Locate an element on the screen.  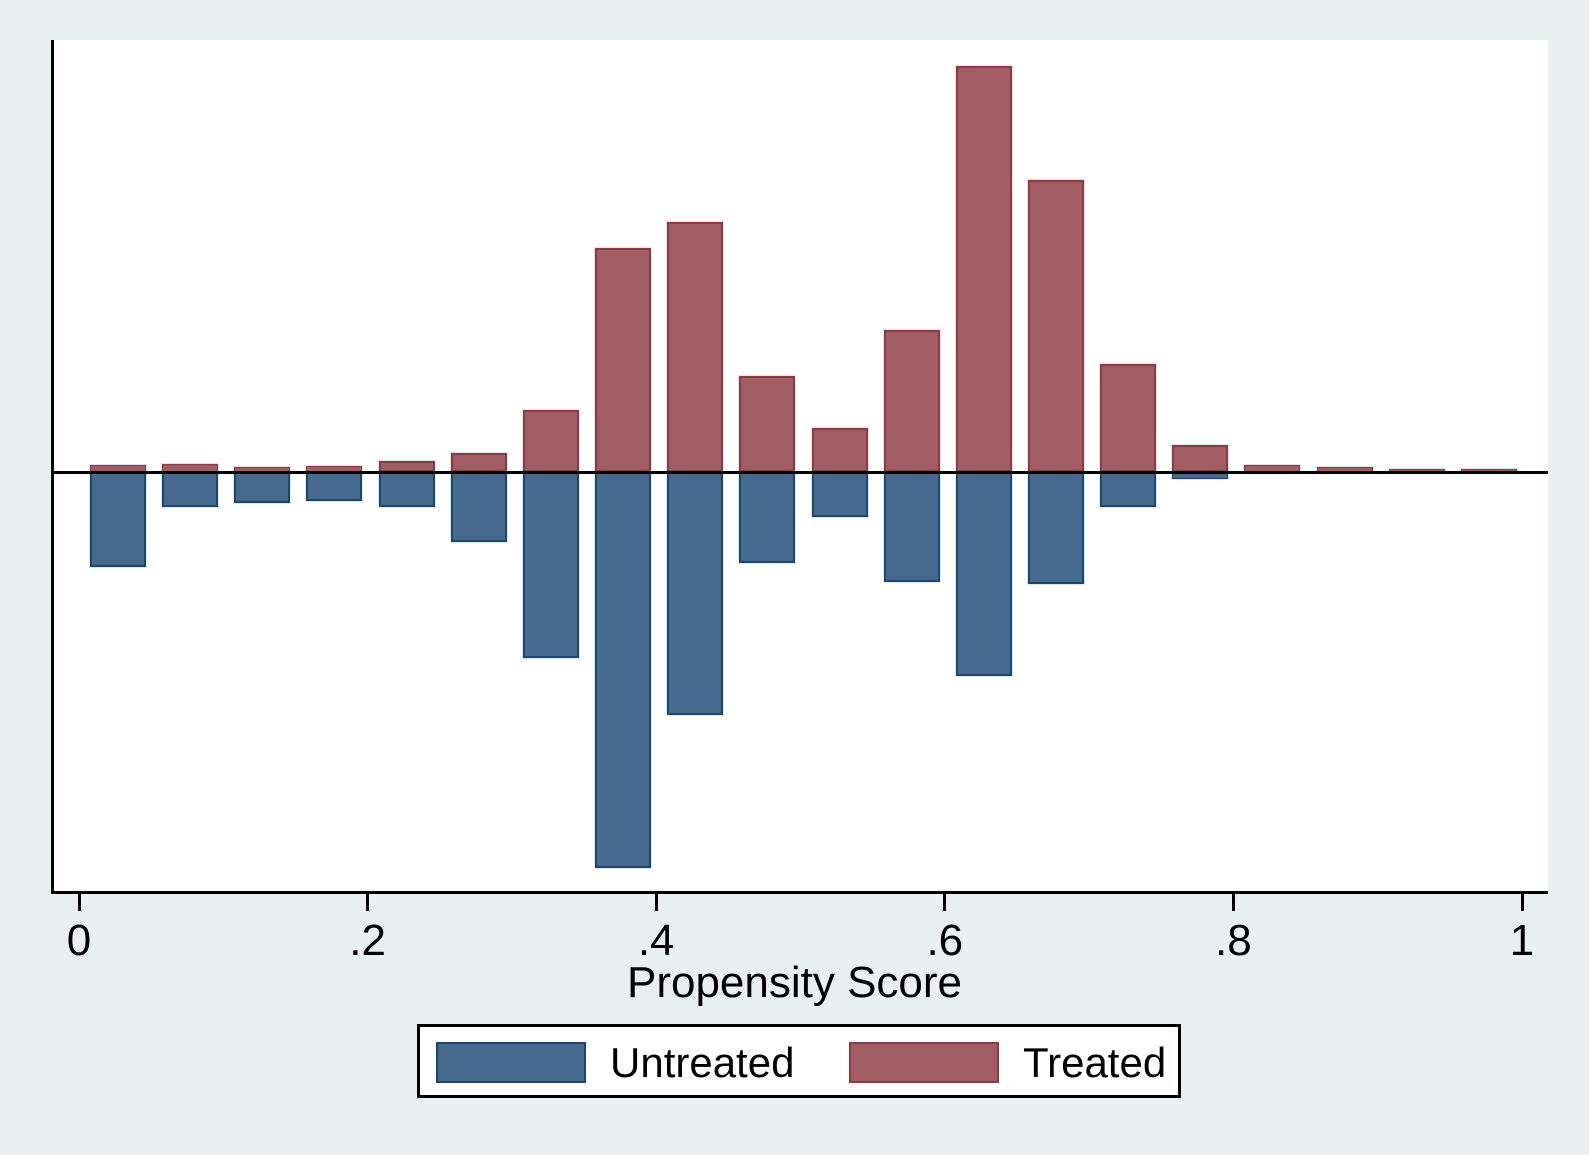
x-axis-tick-label-2: .2 is located at coordinates (367, 940).